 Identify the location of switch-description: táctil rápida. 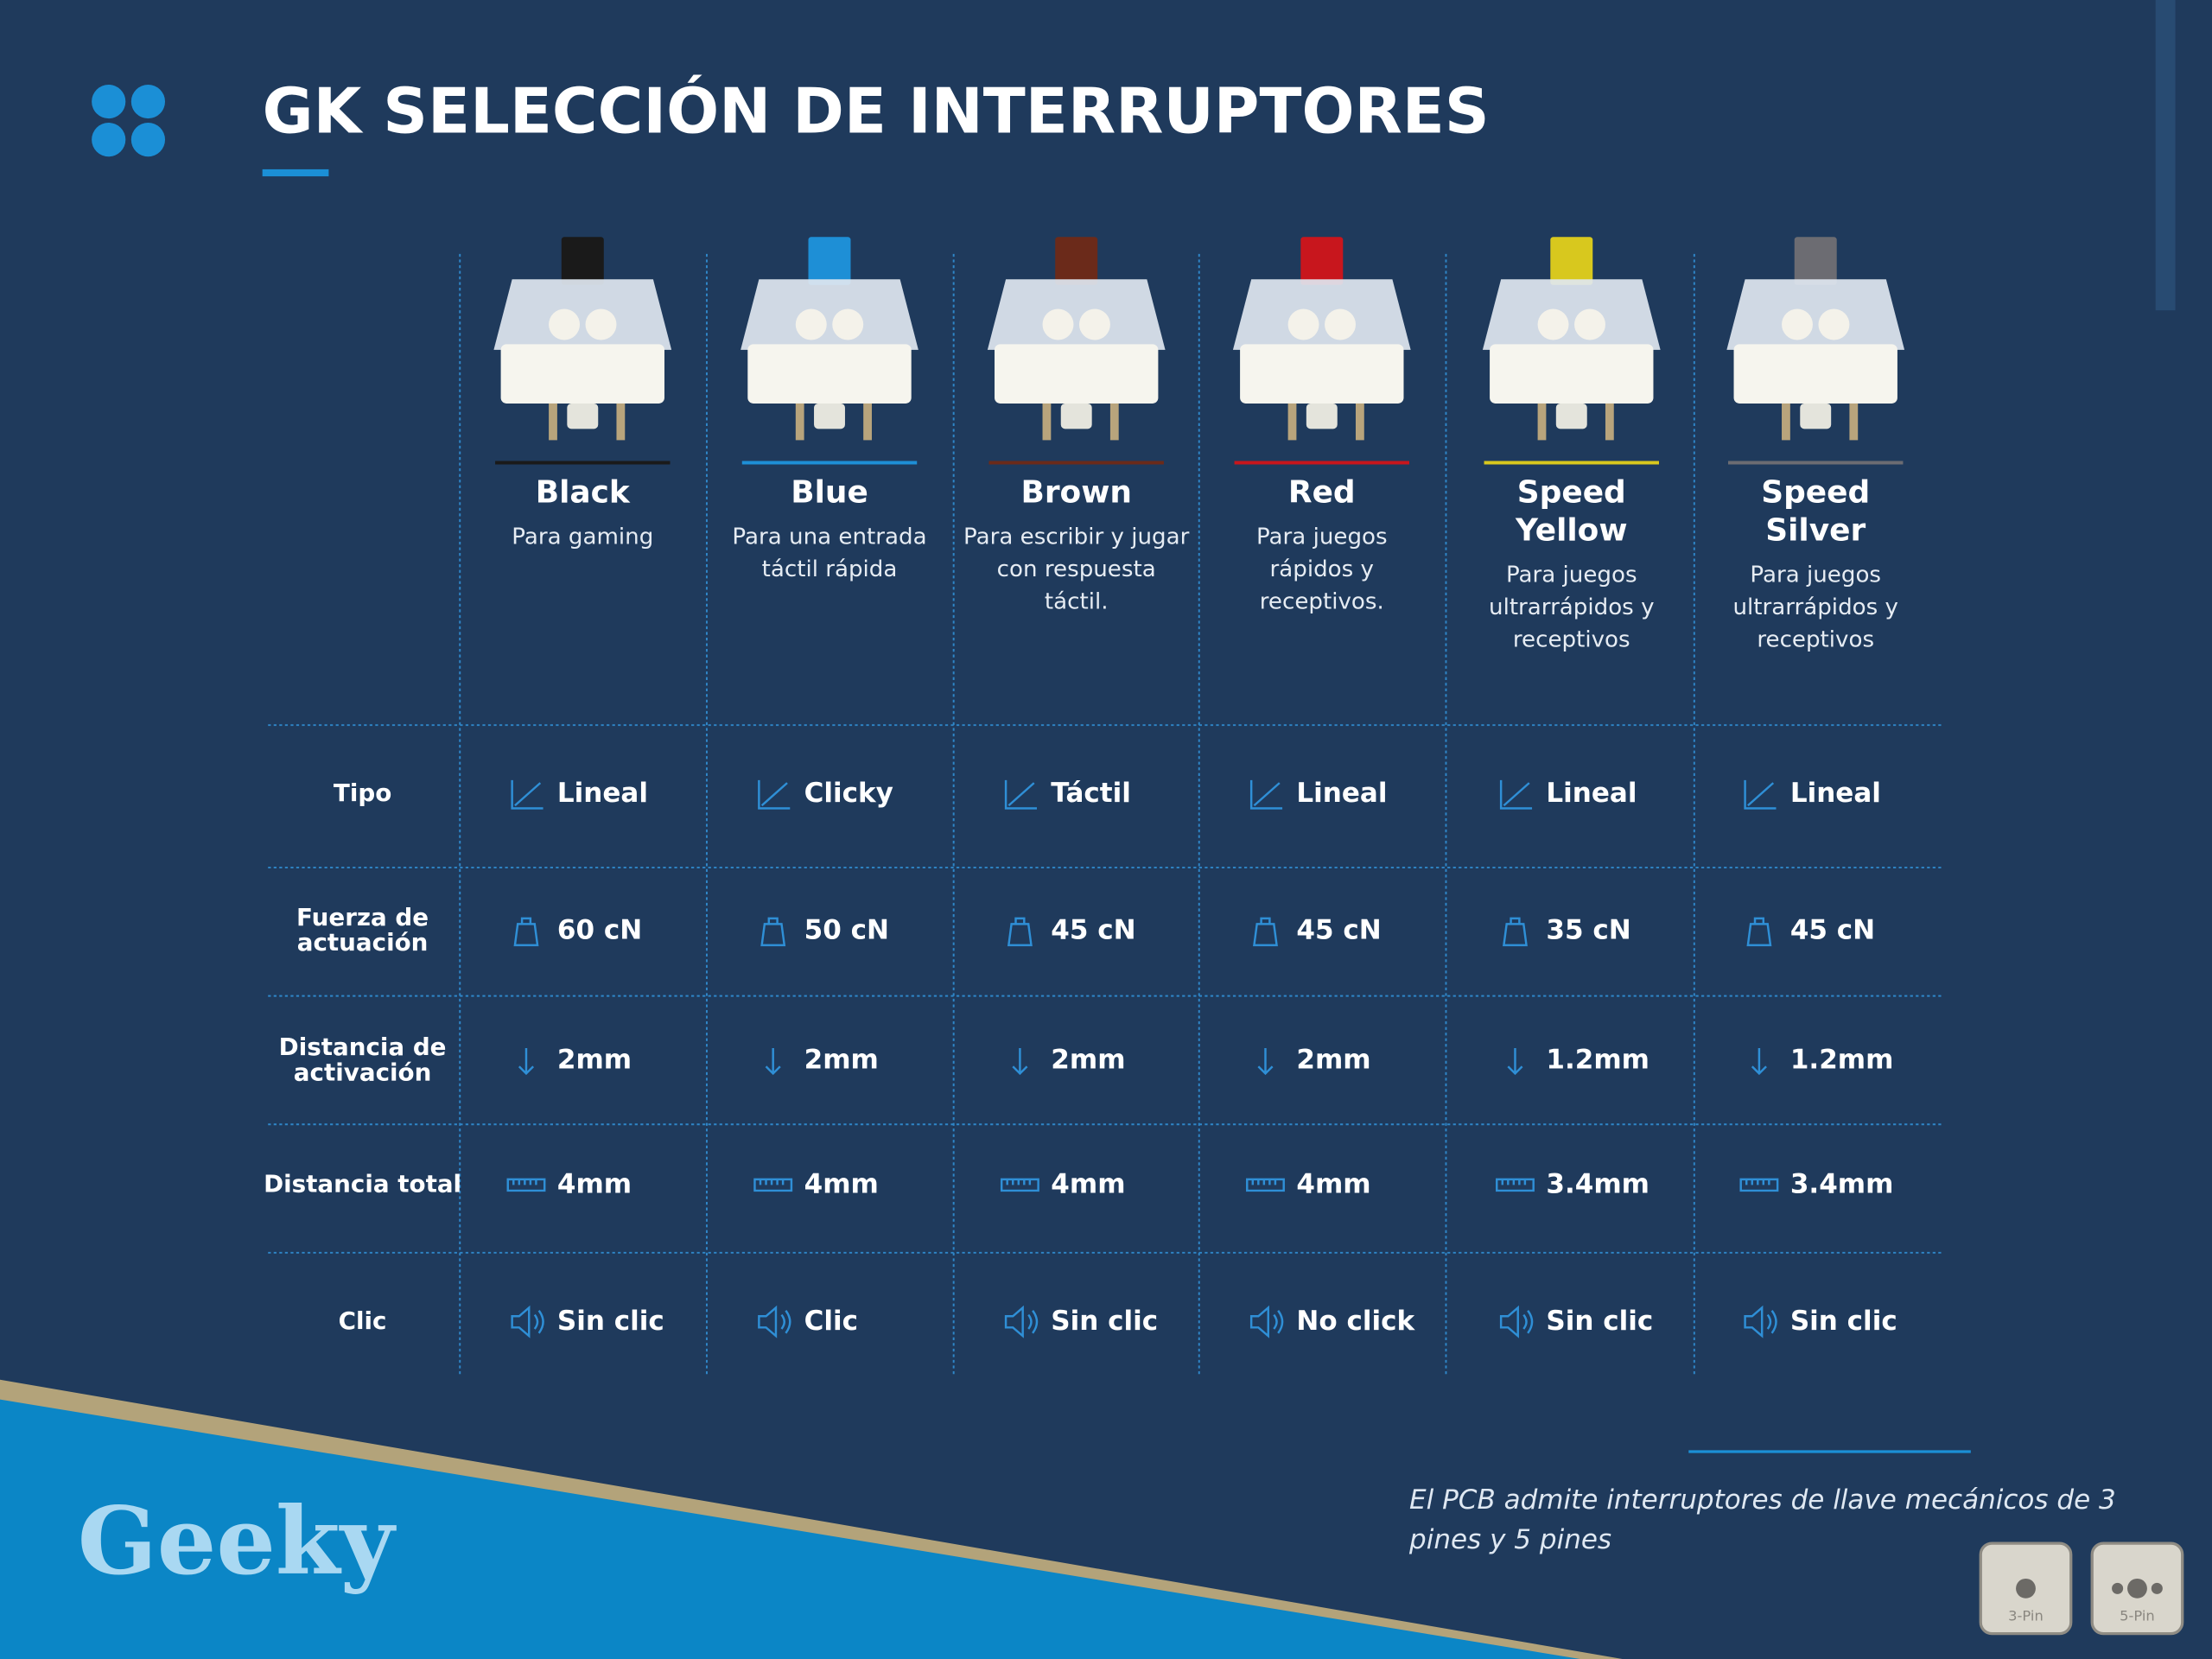
(830, 569).